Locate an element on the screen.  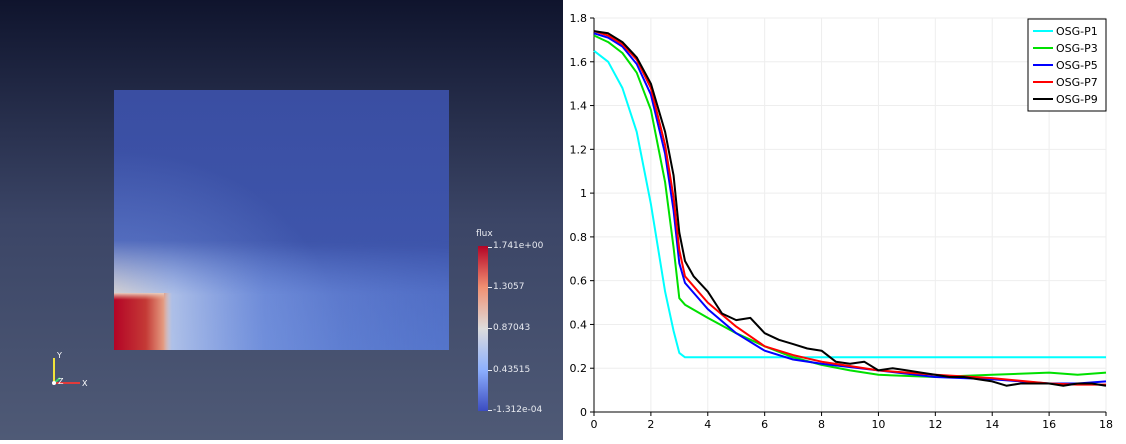
legend-entry-osg-p7: OSG-P7 is located at coordinates (1077, 82).